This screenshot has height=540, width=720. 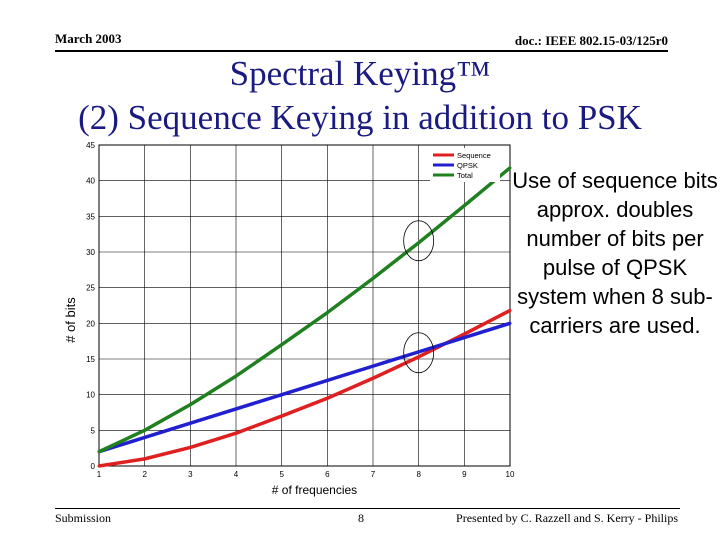 What do you see at coordinates (591, 40) in the screenshot?
I see `header-doc-id: doc.: IEEE 802.15-03/125r0` at bounding box center [591, 40].